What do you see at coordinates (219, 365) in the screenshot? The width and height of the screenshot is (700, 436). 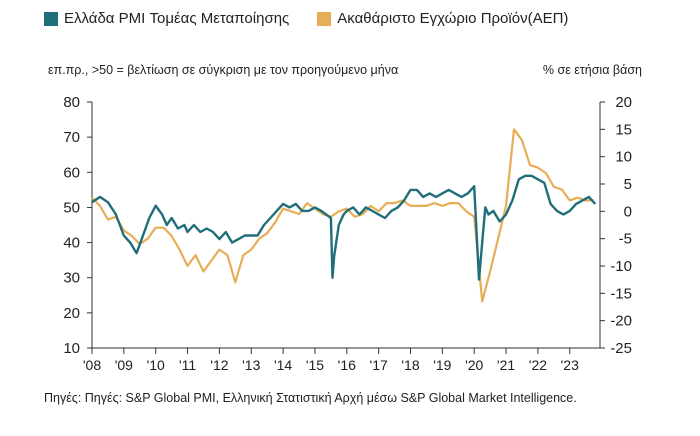 I see `x-tick-label: '12` at bounding box center [219, 365].